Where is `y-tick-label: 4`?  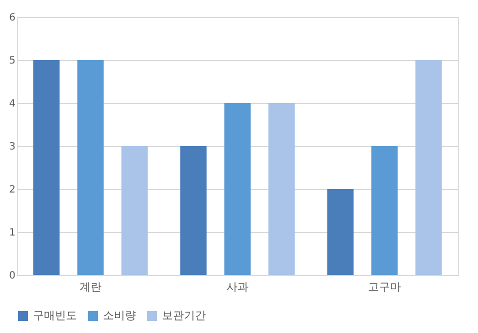 y-tick-label: 4 is located at coordinates (12, 104).